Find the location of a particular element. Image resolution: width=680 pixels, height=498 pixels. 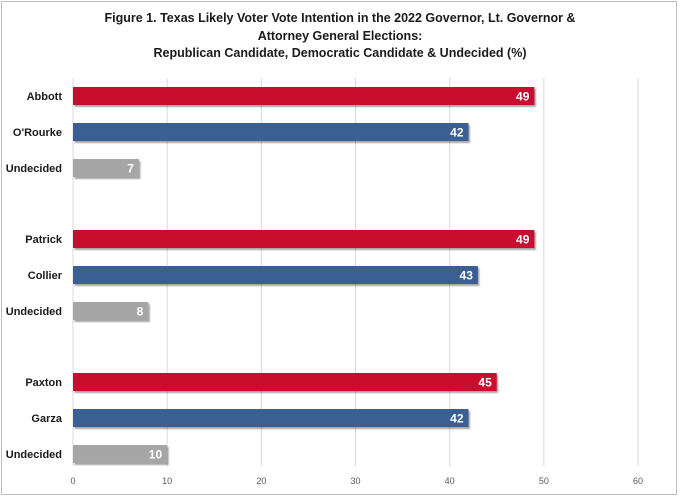

chart-title-line-2: Attorney General Elections: is located at coordinates (340, 35).